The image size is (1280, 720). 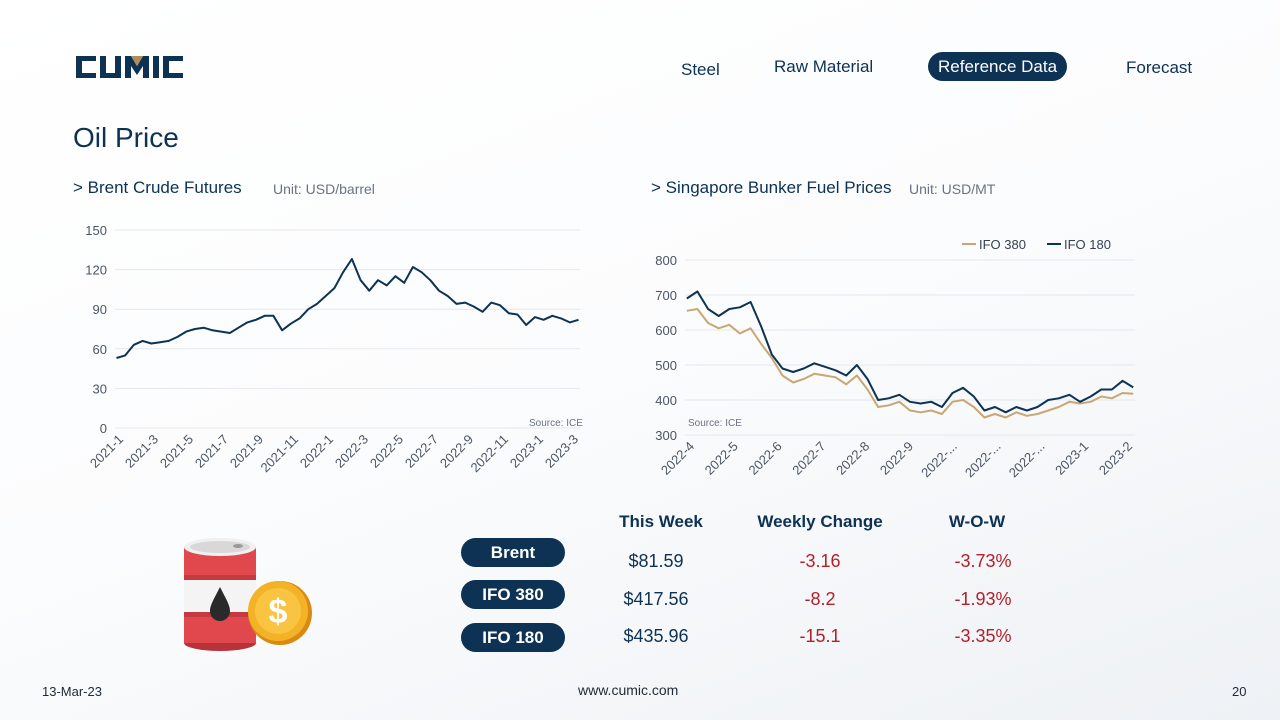 What do you see at coordinates (715, 423) in the screenshot?
I see `bunker-source: Source: ICE` at bounding box center [715, 423].